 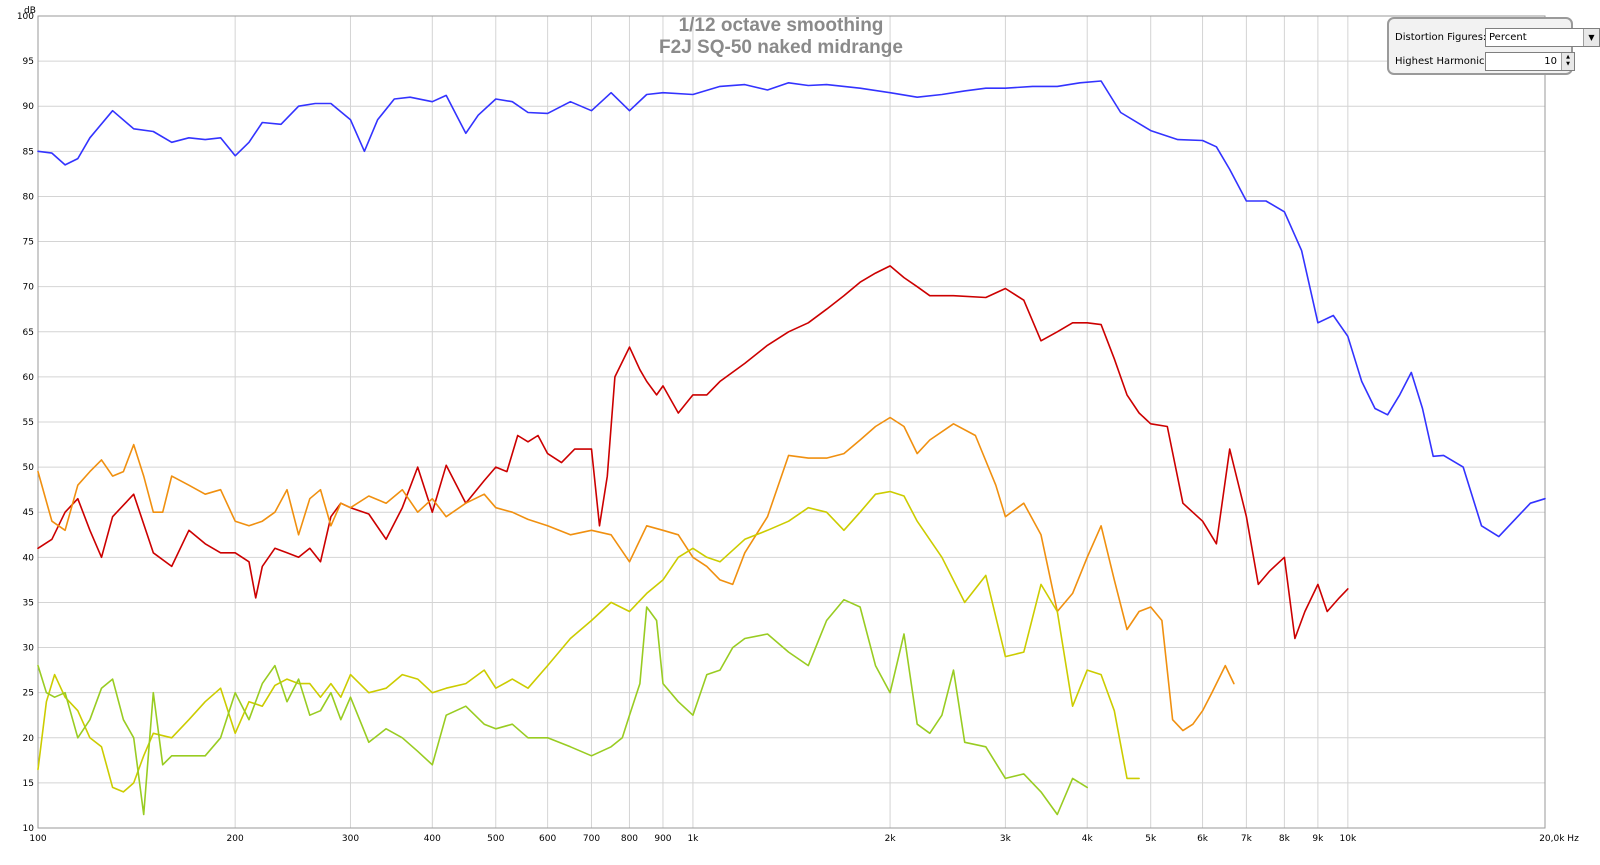 What do you see at coordinates (1006, 839) in the screenshot?
I see `x-tick-label: 3k` at bounding box center [1006, 839].